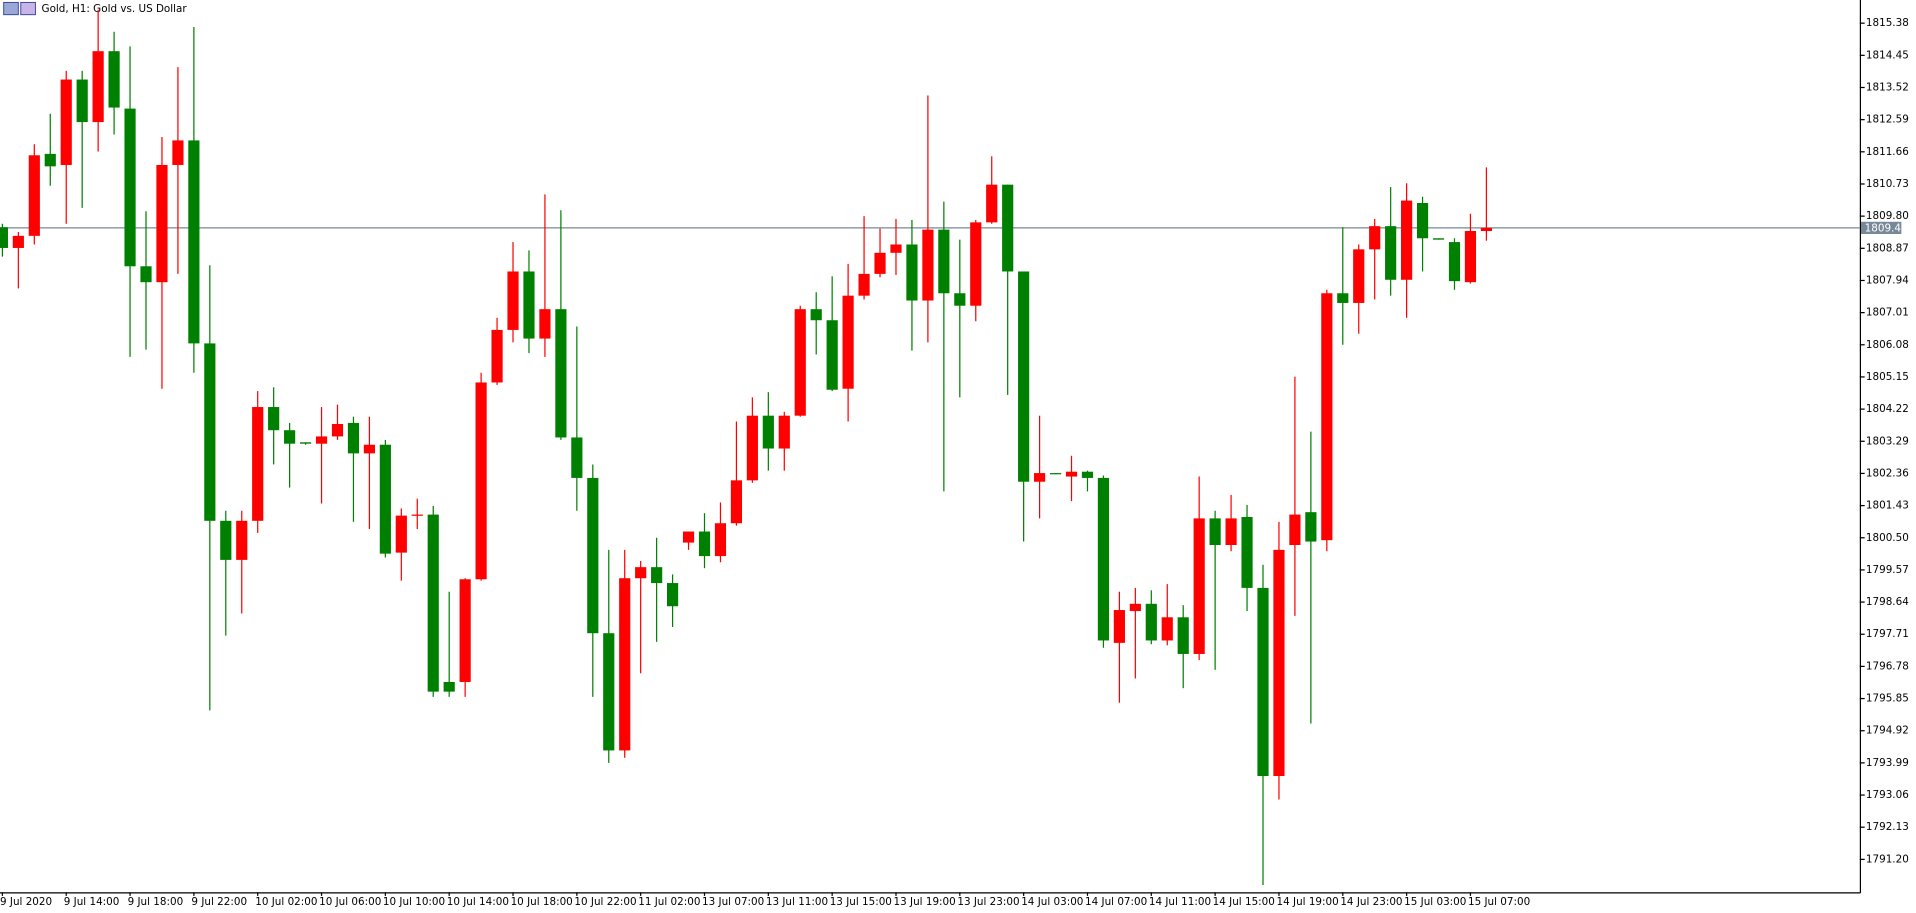 This screenshot has width=1916, height=913. Describe the element at coordinates (1887, 23) in the screenshot. I see `y-tick-label: 1815.38` at that location.